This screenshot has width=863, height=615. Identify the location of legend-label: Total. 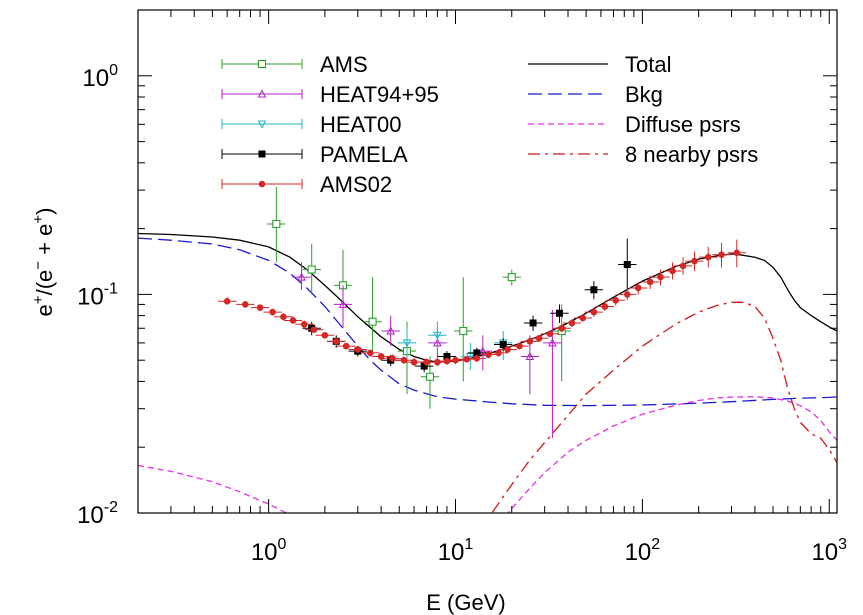
(648, 64).